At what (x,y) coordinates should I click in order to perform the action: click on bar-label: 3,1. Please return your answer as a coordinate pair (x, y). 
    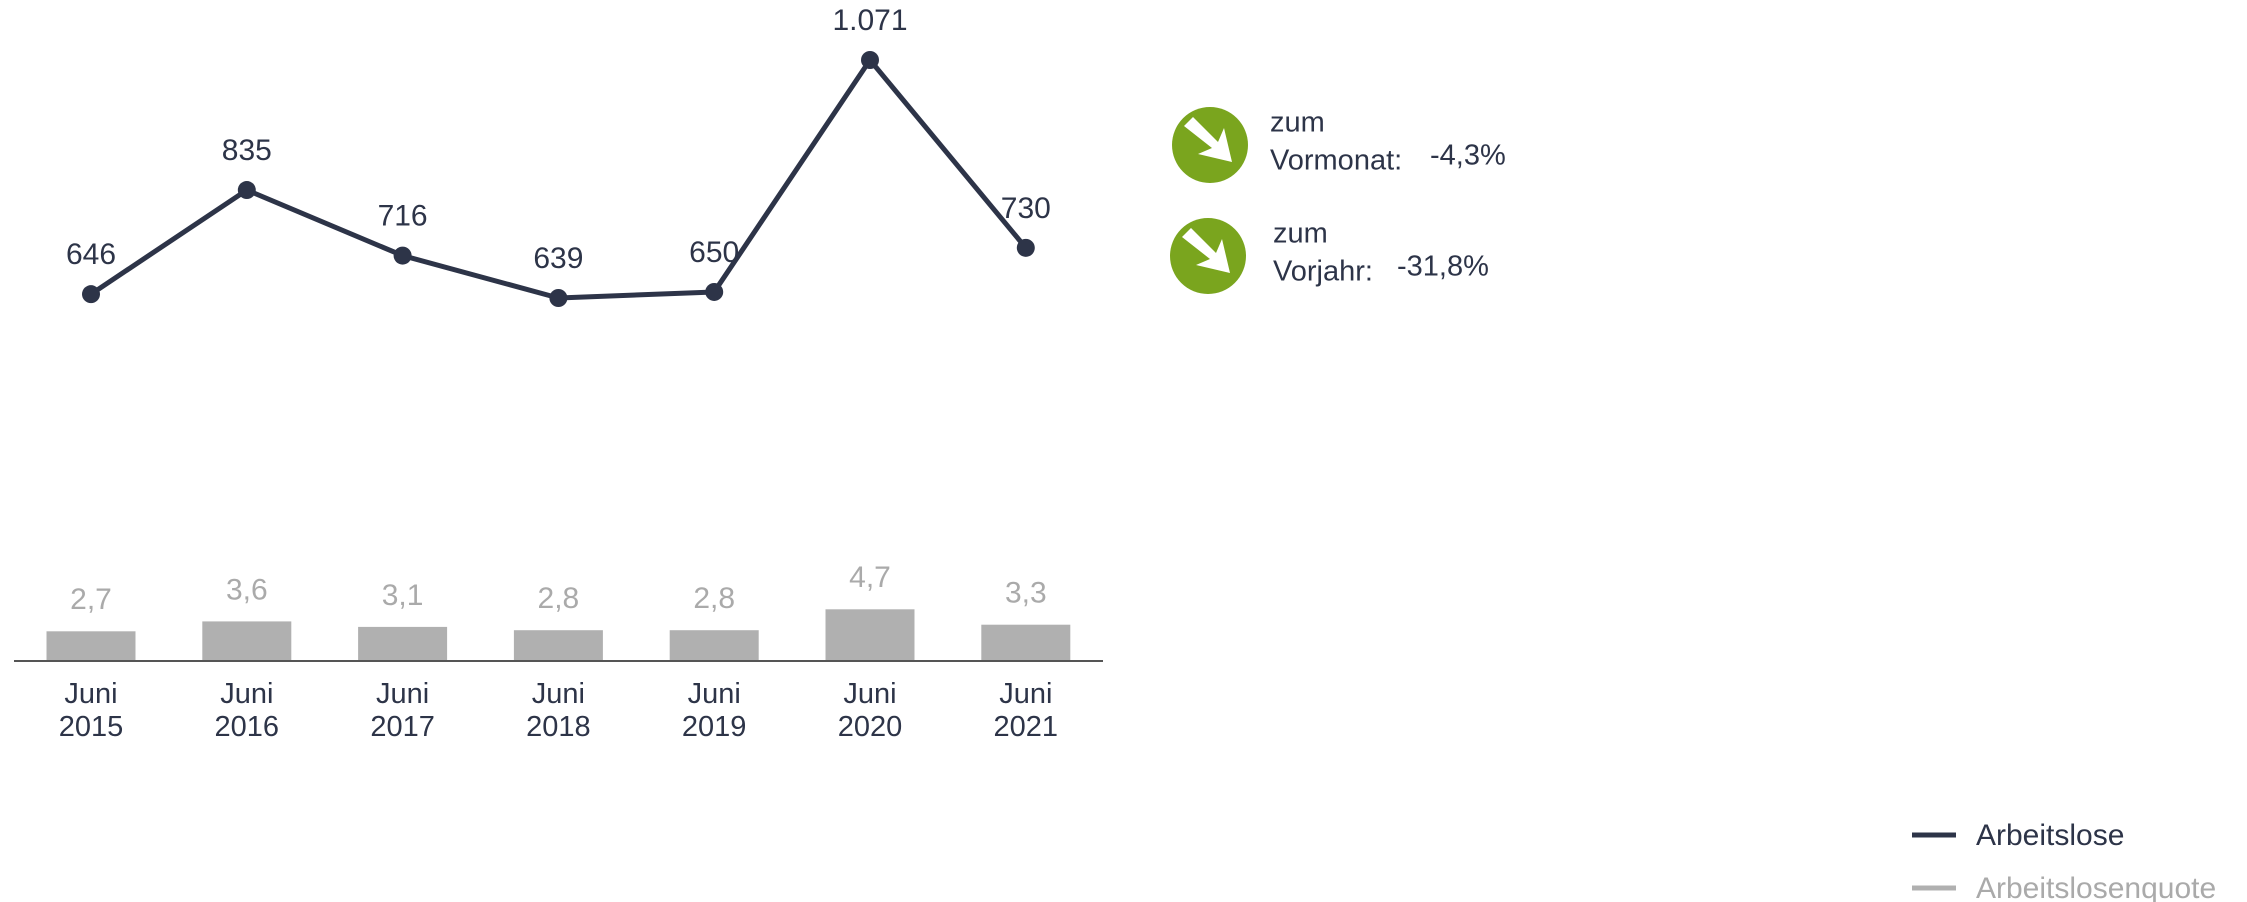
    Looking at the image, I should click on (403, 595).